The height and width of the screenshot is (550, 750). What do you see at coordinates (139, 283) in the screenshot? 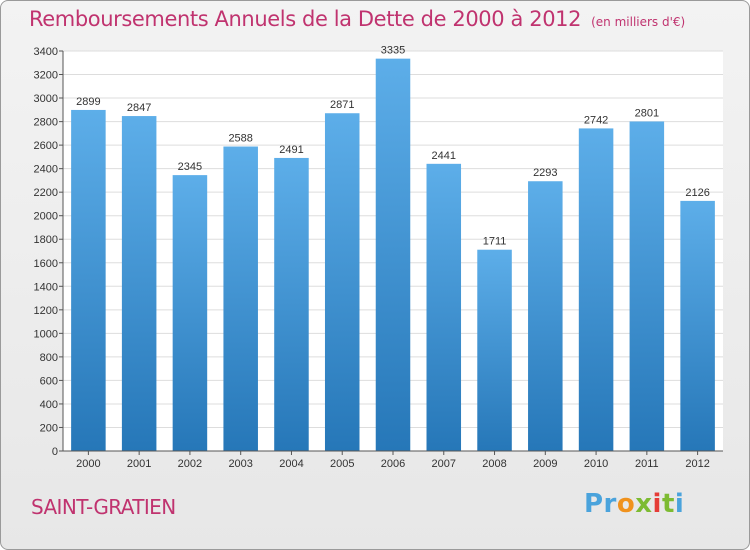
I see `bar-2001` at bounding box center [139, 283].